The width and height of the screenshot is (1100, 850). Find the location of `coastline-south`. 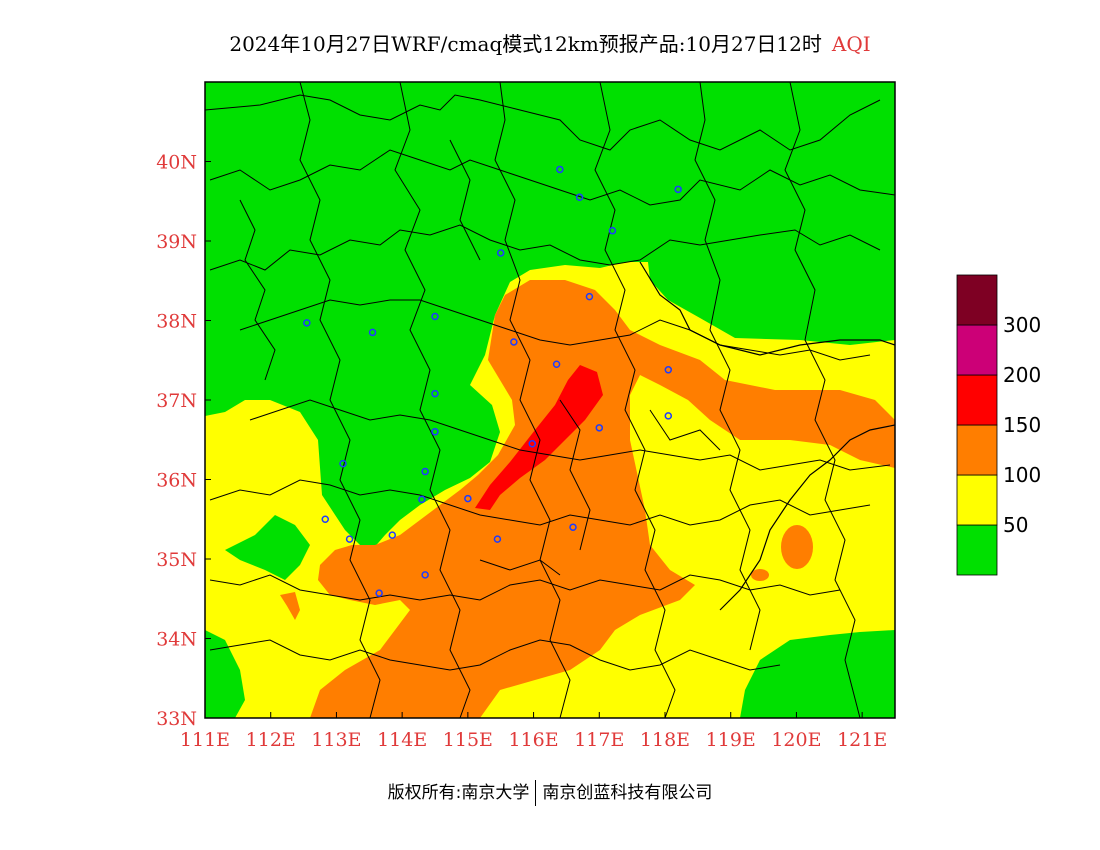

coastline-south is located at coordinates (807, 517).